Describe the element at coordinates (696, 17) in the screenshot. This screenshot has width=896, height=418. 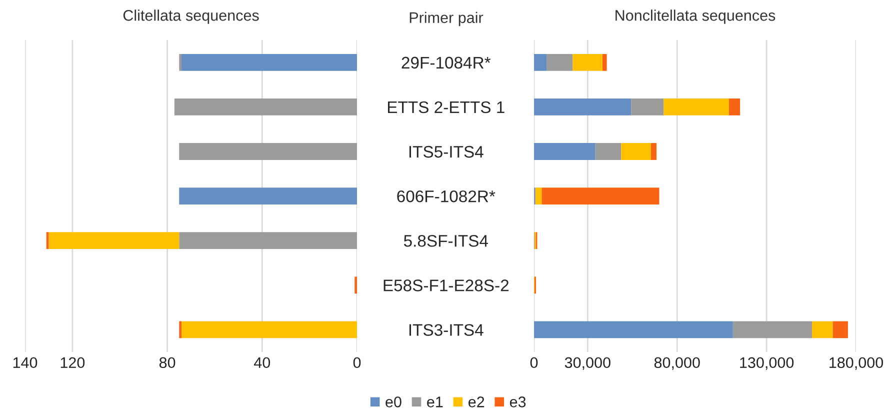
I see `chart-title: Nonclitellata sequences` at that location.